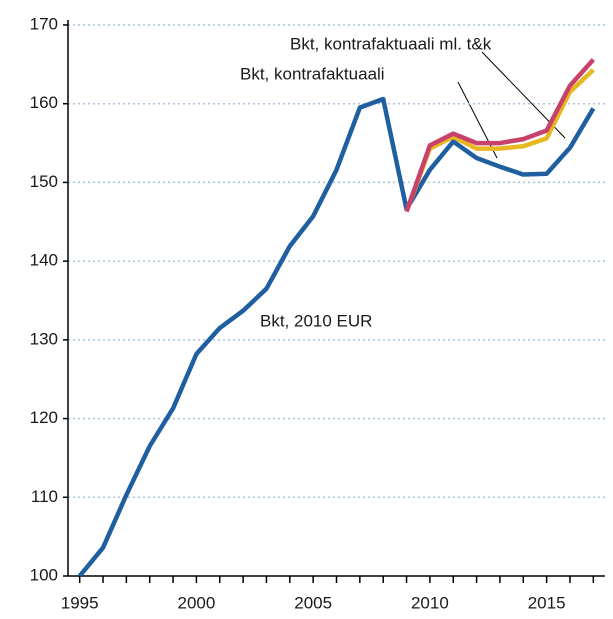 This screenshot has width=613, height=619. Describe the element at coordinates (430, 602) in the screenshot. I see `x-tick-label: 2010` at that location.